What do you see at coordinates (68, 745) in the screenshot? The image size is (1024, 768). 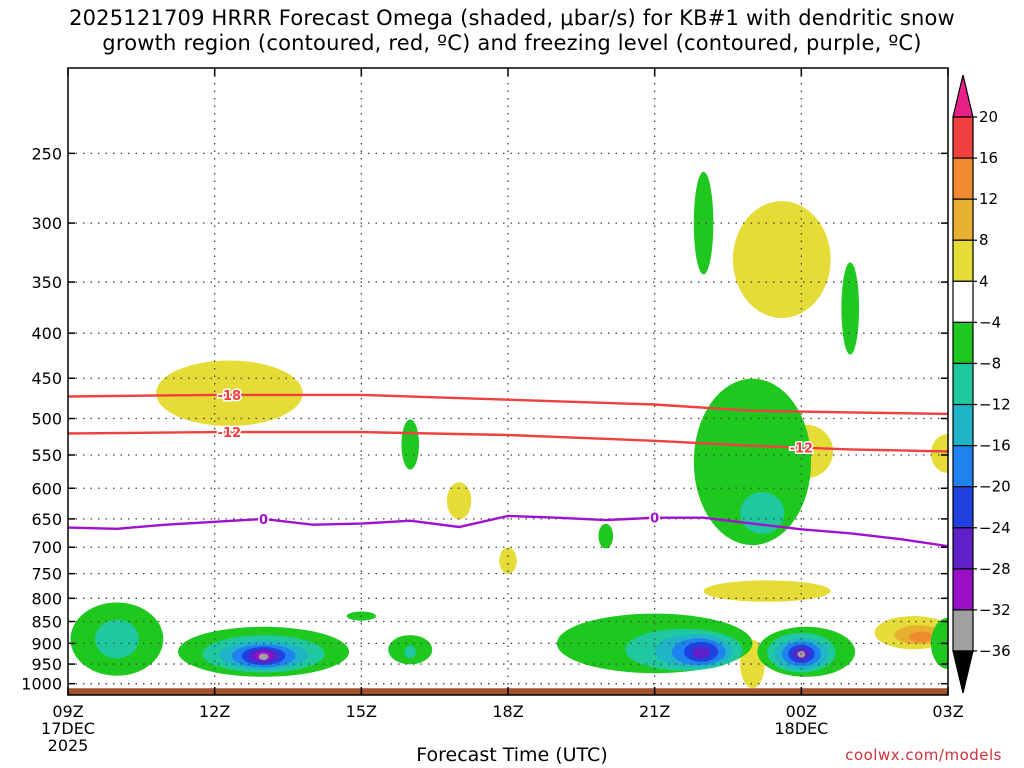 I see `x-tick-label-0-2: 2025` at bounding box center [68, 745].